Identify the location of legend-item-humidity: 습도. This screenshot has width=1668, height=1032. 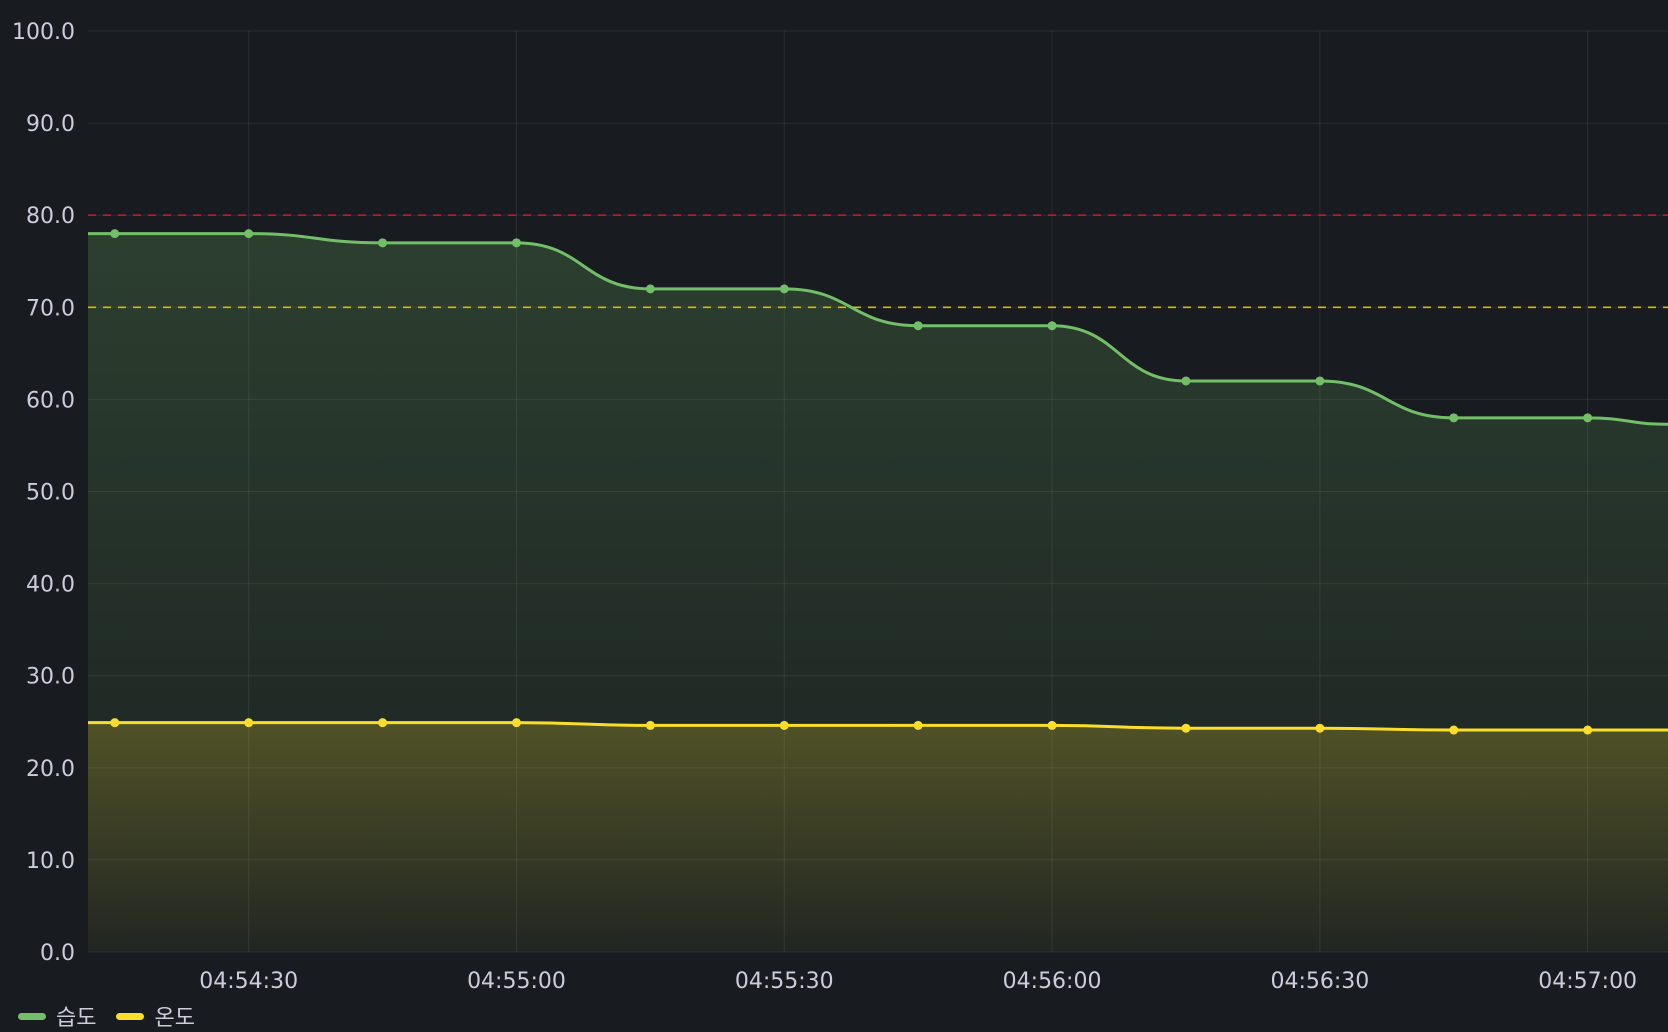
(57, 1016).